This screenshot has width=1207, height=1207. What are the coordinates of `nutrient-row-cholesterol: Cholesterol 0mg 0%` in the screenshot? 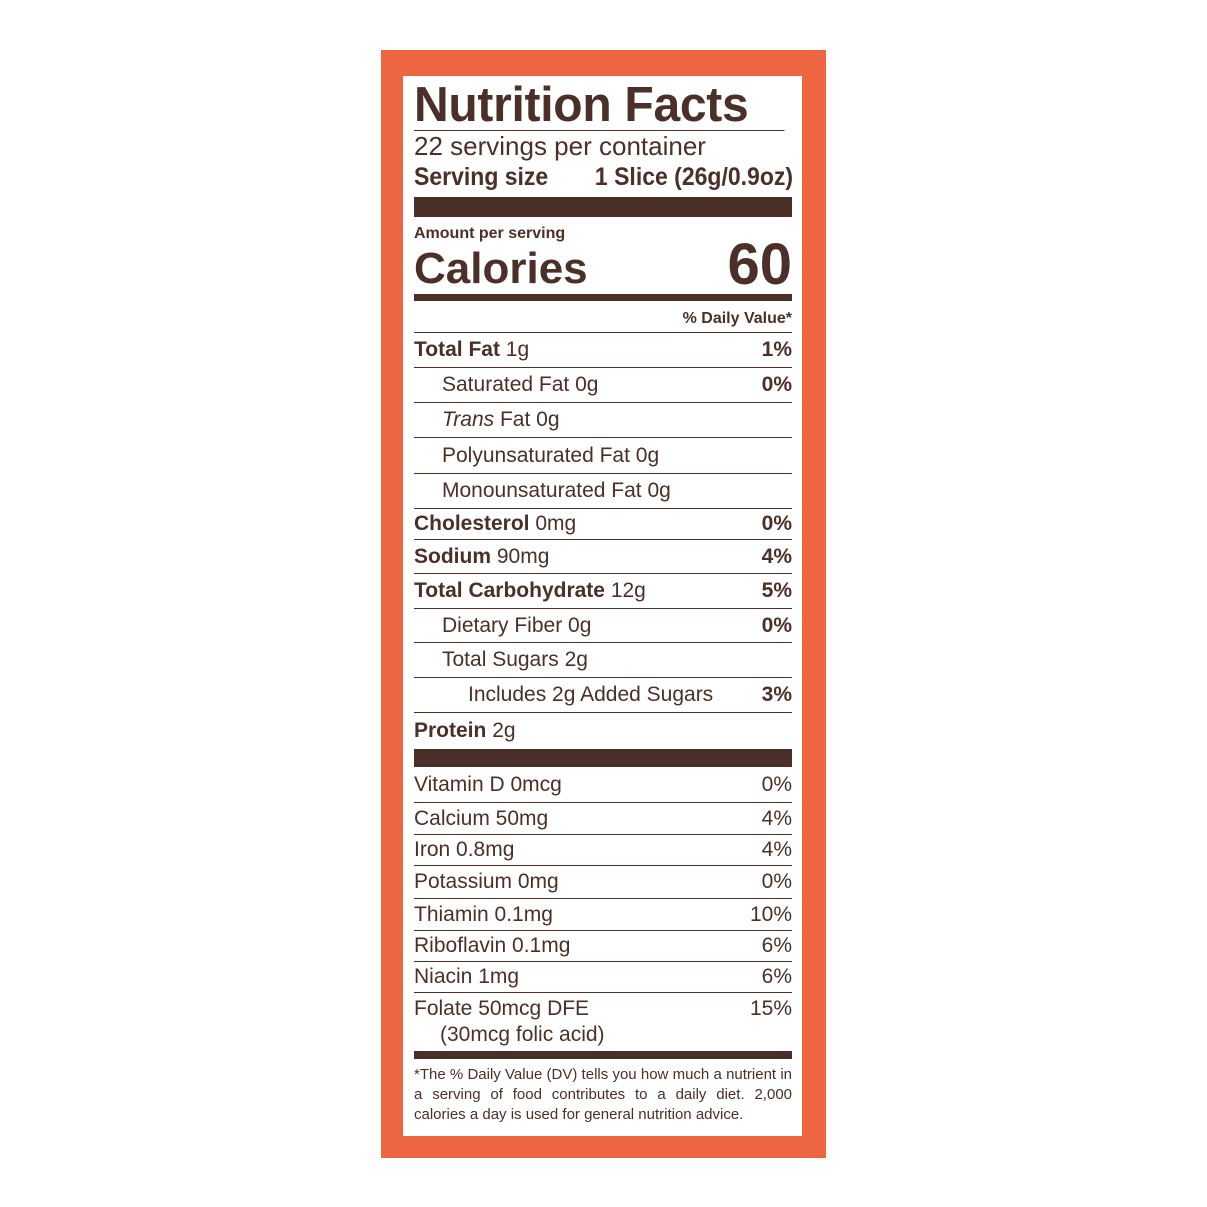 It's located at (603, 524).